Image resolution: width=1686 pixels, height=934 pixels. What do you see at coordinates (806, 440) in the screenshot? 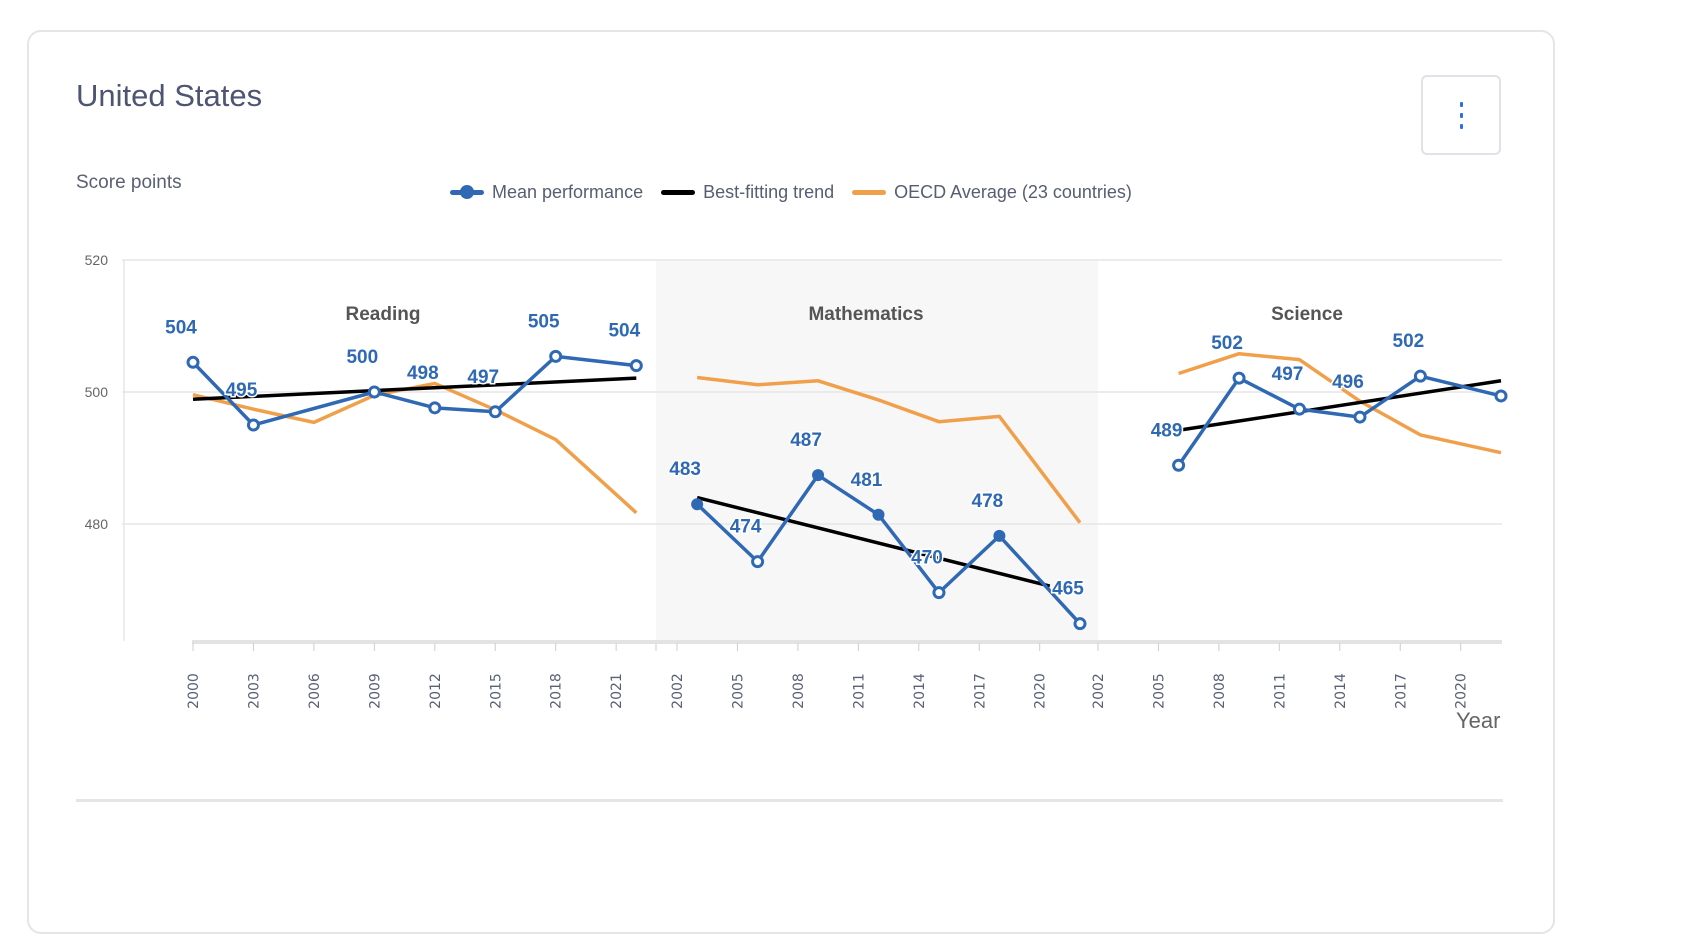
I see `data-label: 487` at bounding box center [806, 440].